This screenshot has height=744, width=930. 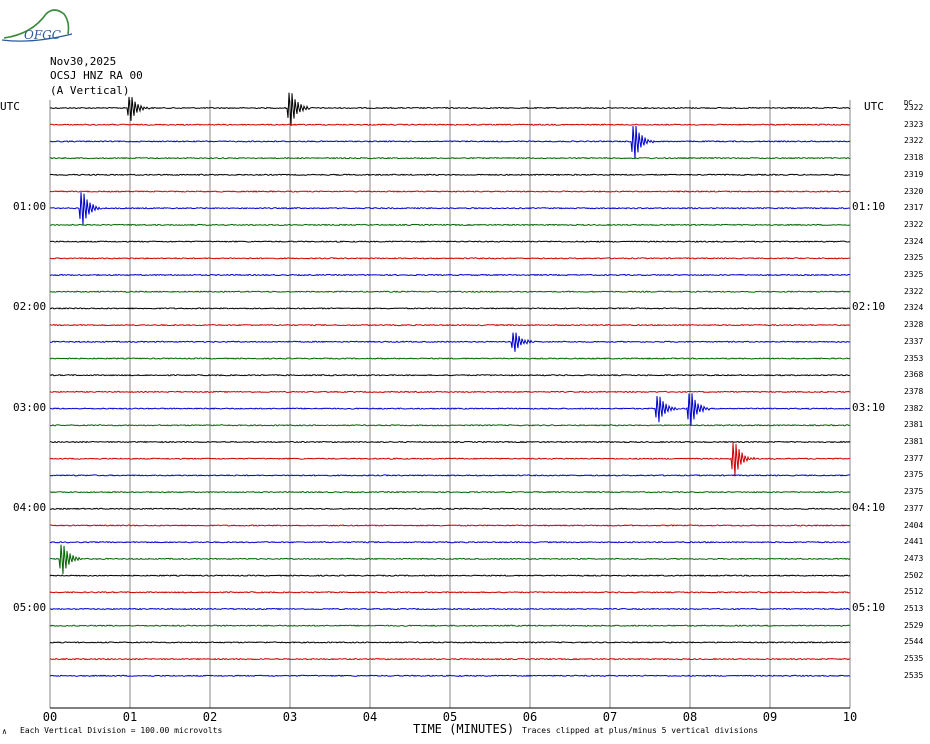 I want to click on dc-offset-label: 2529, so click(x=914, y=625).